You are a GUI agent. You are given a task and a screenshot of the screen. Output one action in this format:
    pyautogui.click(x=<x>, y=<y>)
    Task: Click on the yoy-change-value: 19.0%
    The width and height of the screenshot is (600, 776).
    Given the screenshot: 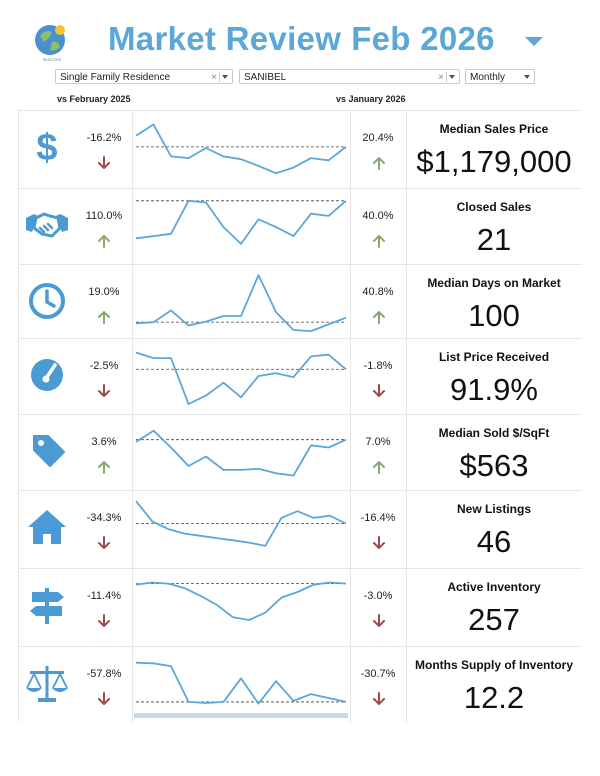 What is the action you would take?
    pyautogui.click(x=104, y=292)
    